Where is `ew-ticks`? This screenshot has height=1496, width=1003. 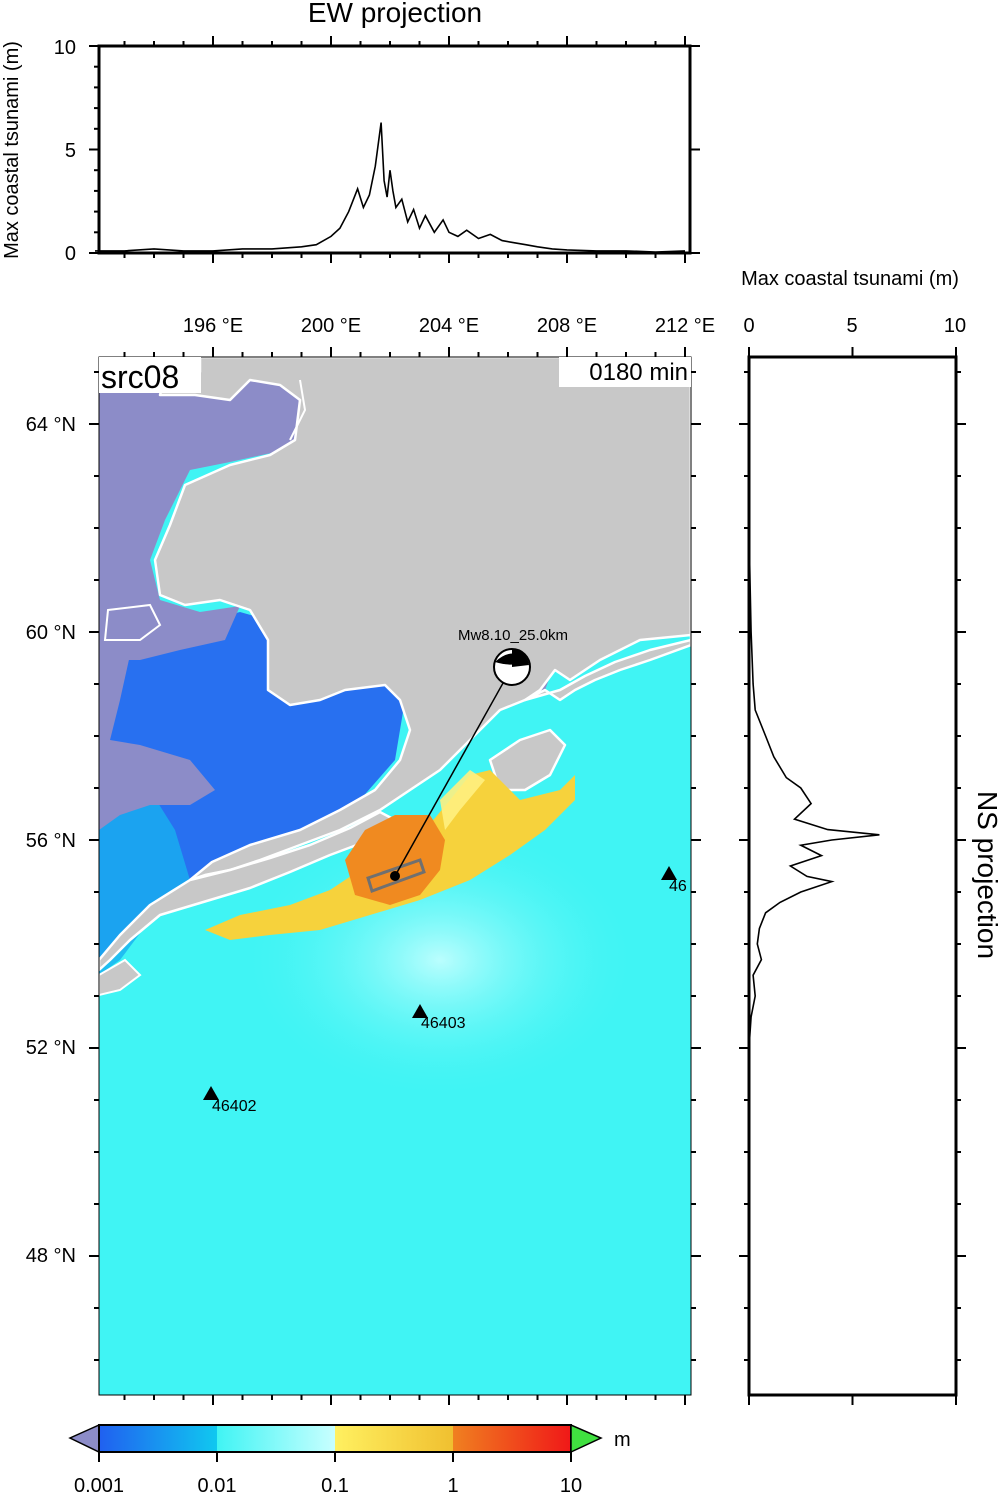 ew-ticks is located at coordinates (394, 149).